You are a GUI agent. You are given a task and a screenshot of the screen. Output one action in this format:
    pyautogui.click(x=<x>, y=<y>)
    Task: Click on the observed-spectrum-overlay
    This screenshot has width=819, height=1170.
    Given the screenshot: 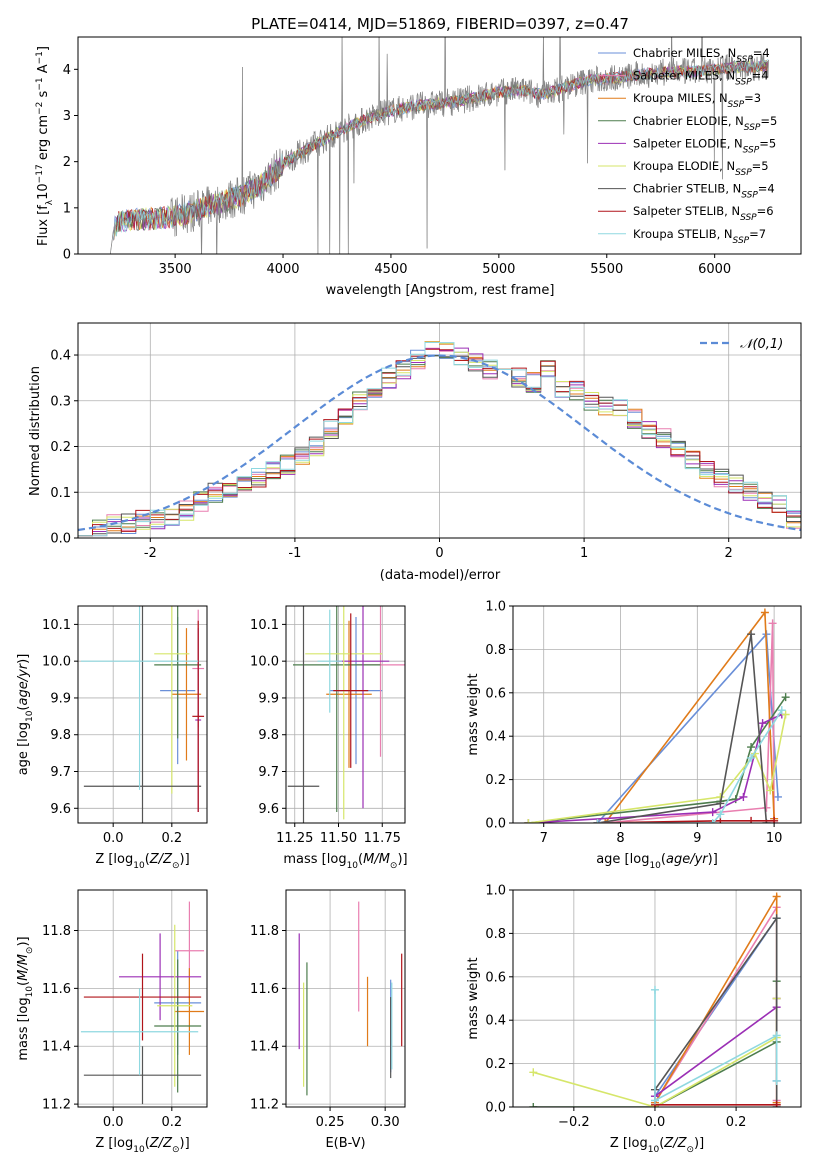 What is the action you would take?
    pyautogui.click(x=439, y=145)
    